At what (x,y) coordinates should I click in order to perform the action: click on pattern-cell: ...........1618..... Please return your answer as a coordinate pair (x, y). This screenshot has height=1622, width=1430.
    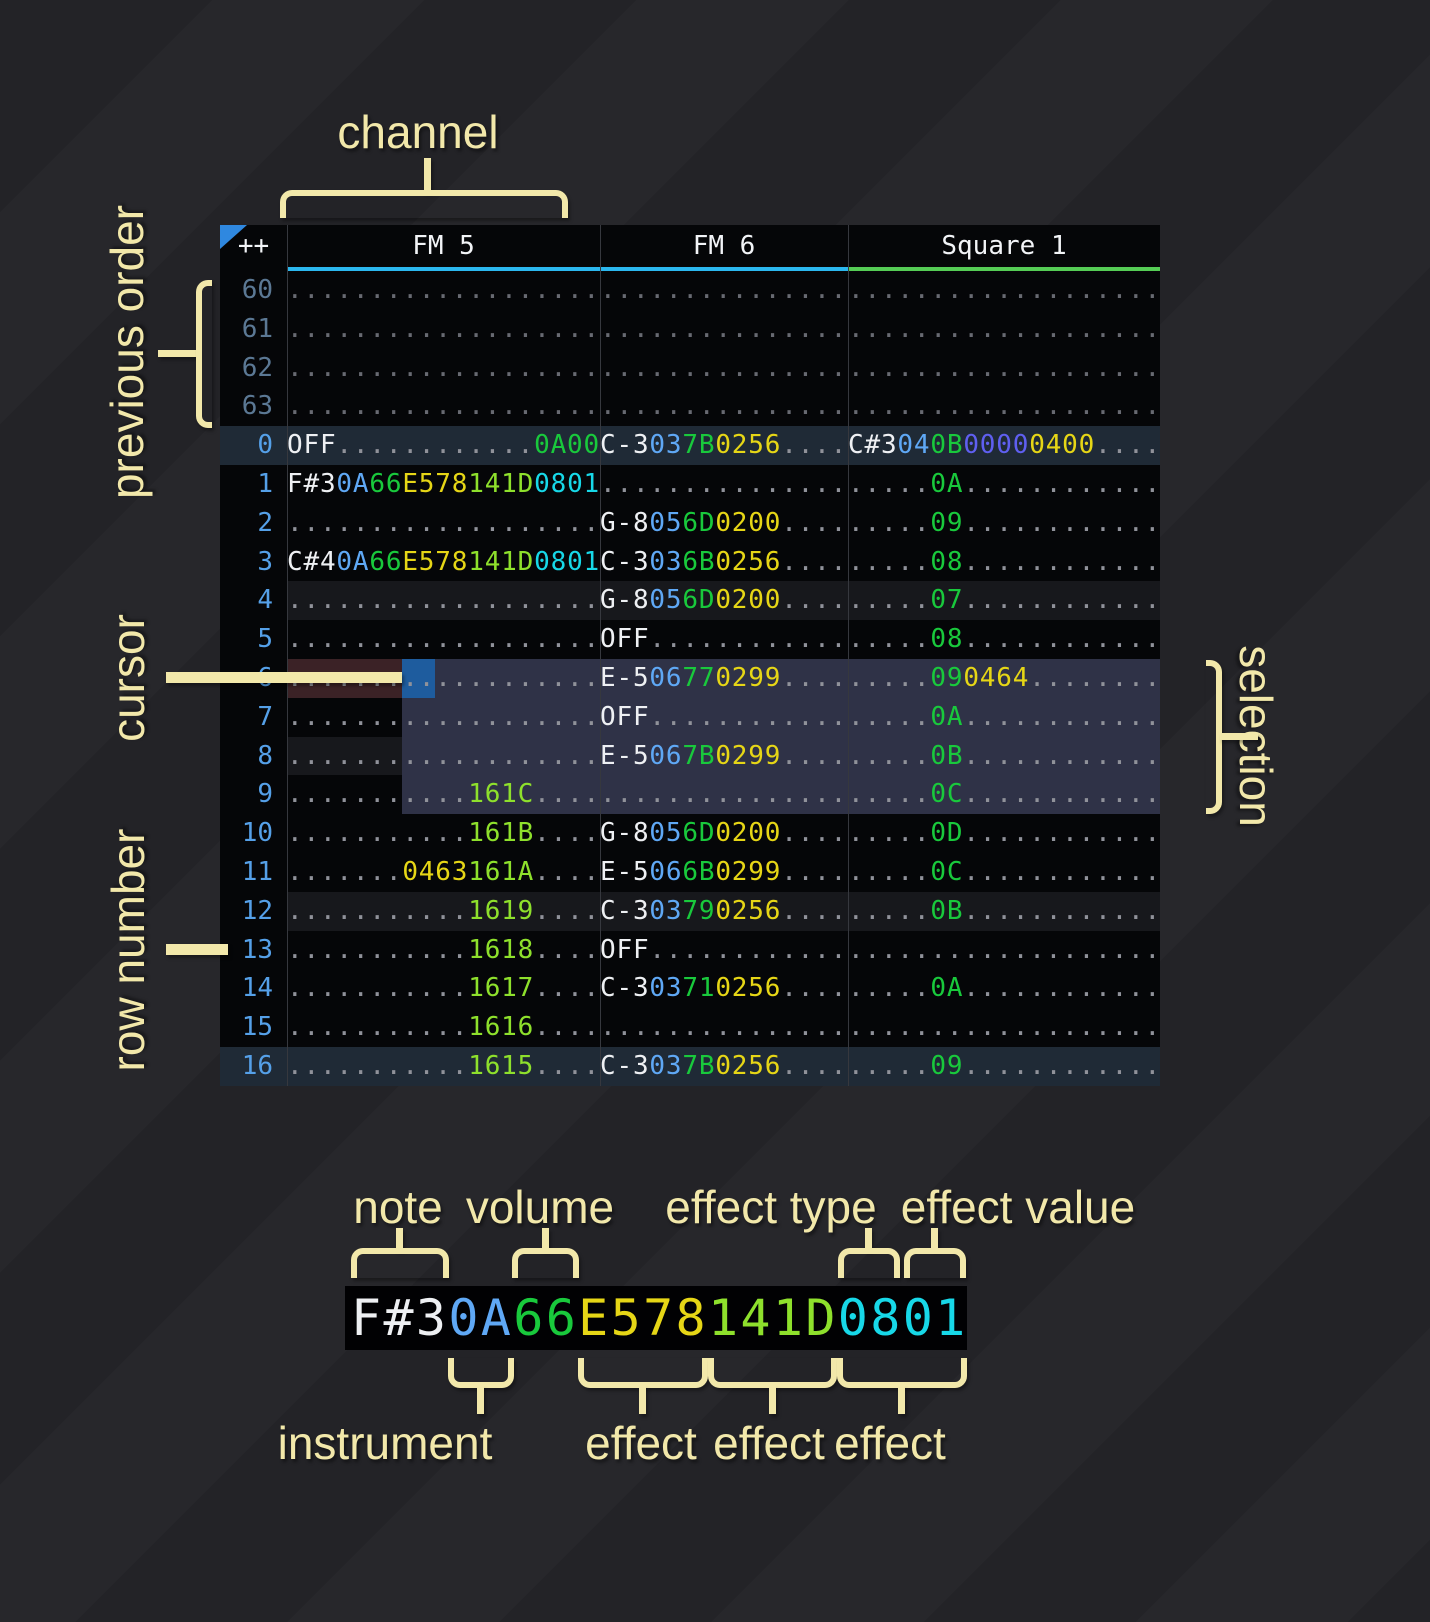
    Looking at the image, I should click on (443, 949).